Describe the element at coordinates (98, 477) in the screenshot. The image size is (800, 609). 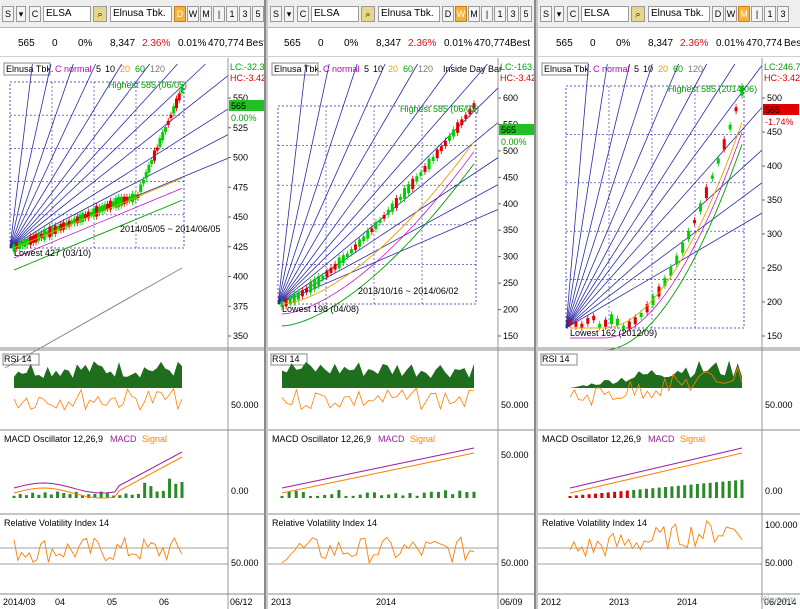
I see `signal-line` at that location.